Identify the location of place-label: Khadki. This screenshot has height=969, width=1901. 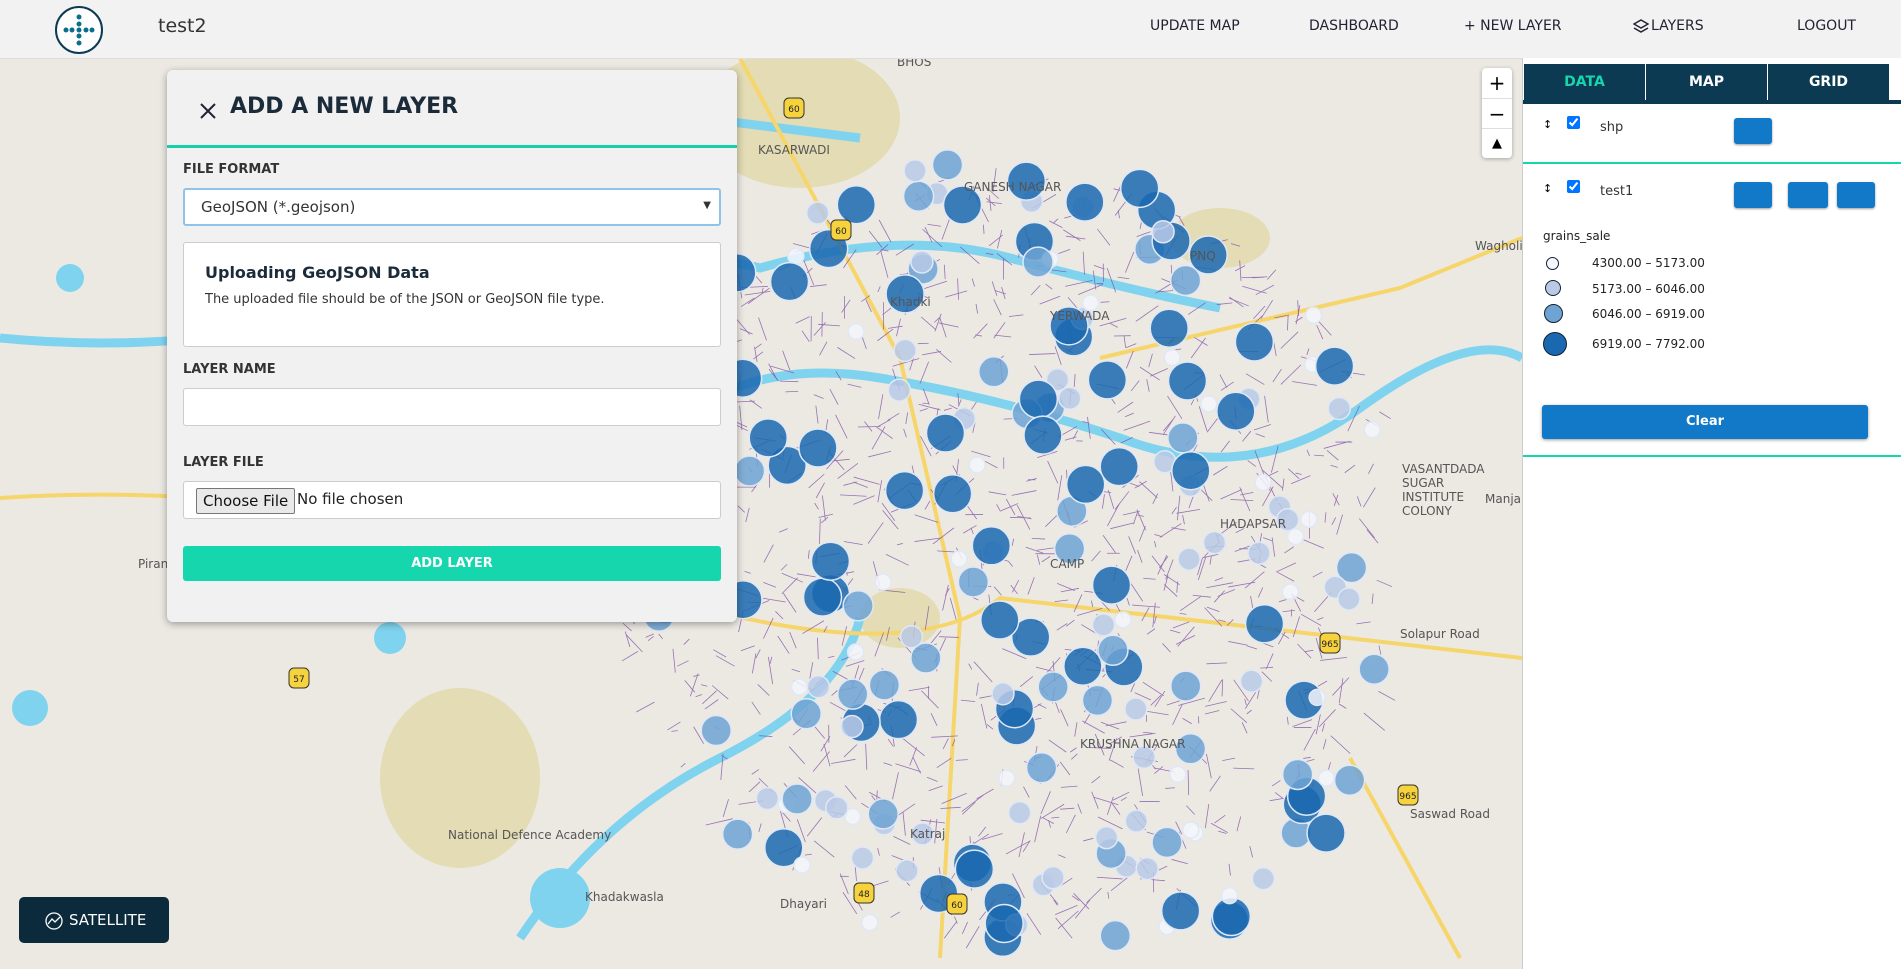
(910, 302).